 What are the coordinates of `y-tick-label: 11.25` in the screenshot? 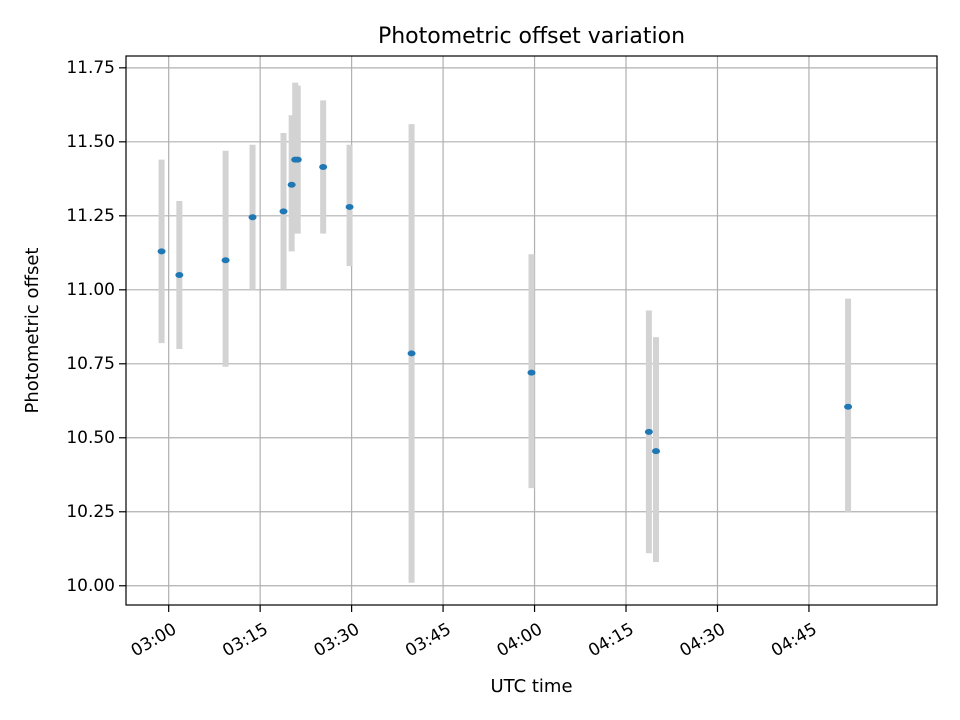 It's located at (90, 216).